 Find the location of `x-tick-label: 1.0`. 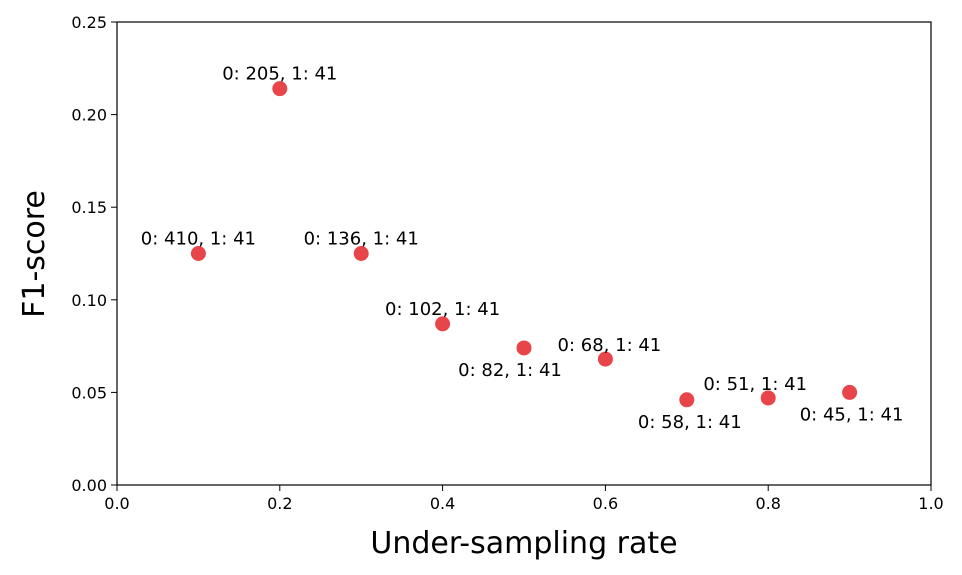

x-tick-label: 1.0 is located at coordinates (930, 503).